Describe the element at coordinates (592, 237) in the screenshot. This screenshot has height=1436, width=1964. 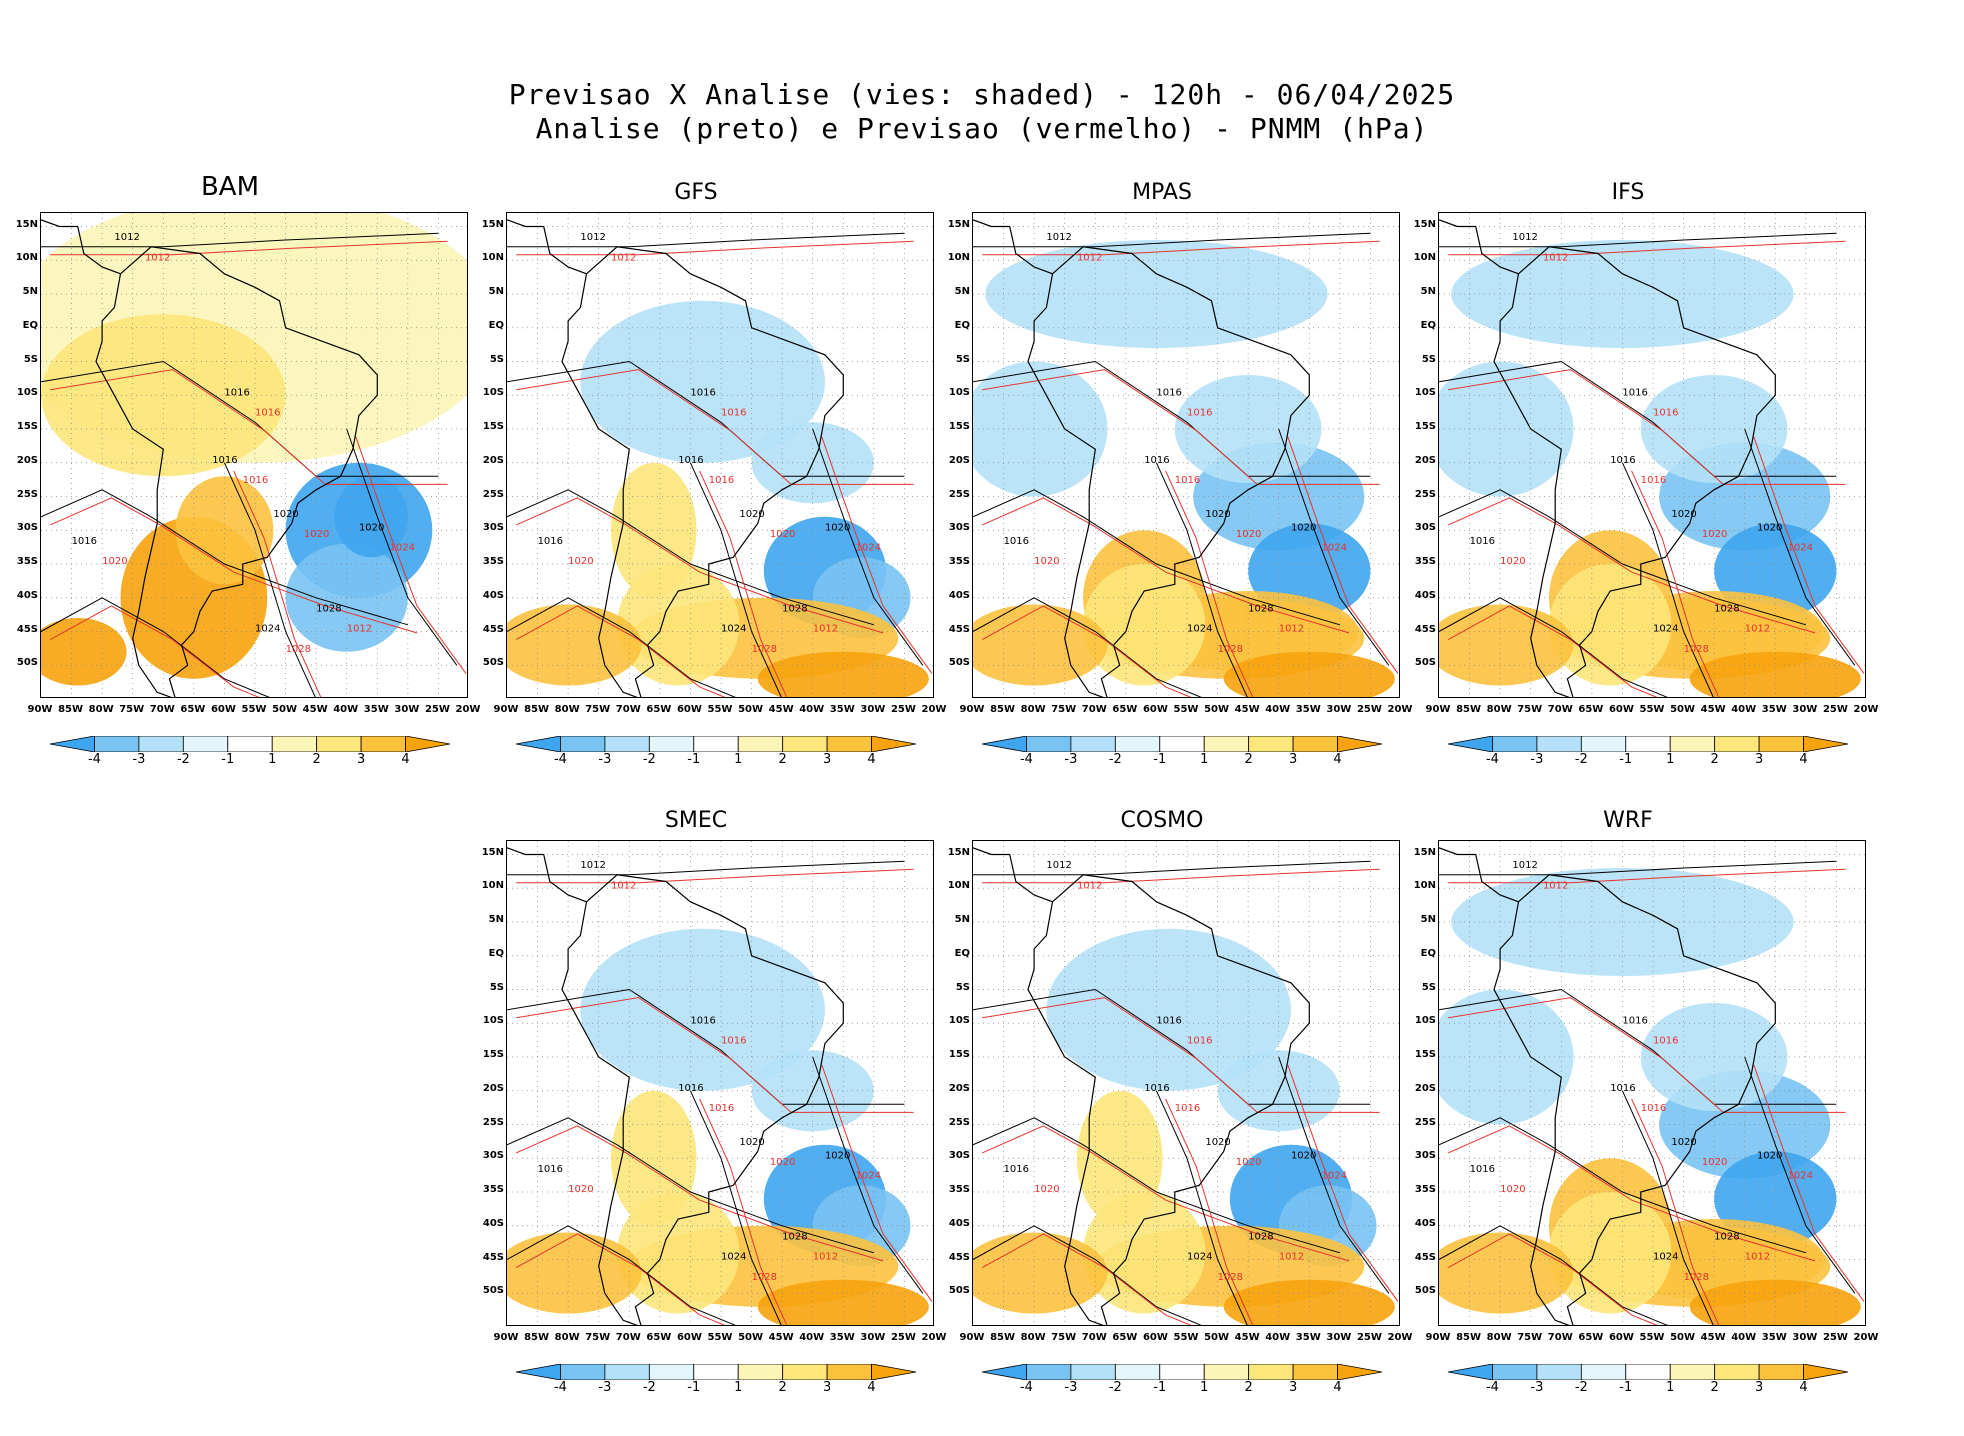
I see `analysis-contour-label: 1012` at that location.